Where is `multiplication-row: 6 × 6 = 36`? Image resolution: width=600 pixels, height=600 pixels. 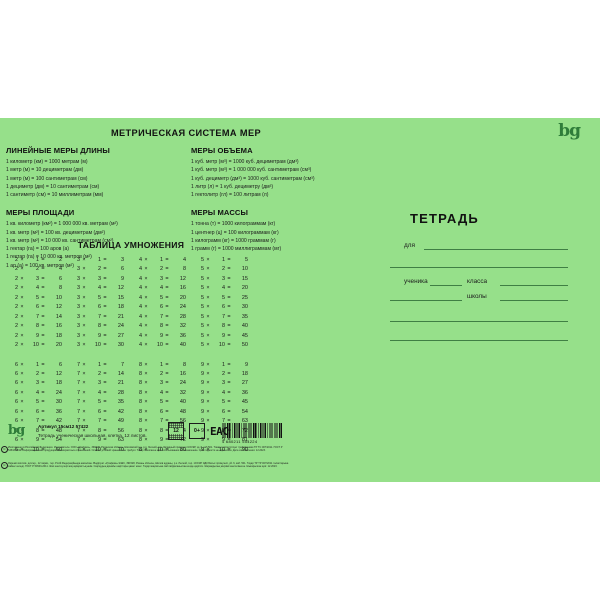 multiplication-row: 6 × 6 = 36 is located at coordinates (38, 411).